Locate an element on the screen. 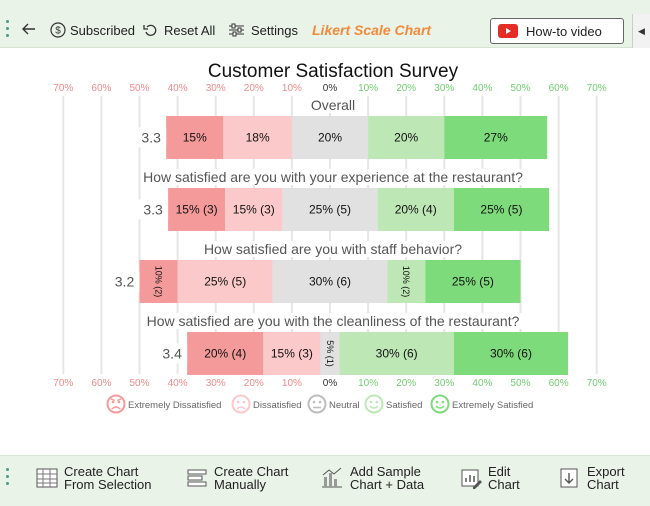 The height and width of the screenshot is (506, 650). arrow-left-icon is located at coordinates (28, 29).